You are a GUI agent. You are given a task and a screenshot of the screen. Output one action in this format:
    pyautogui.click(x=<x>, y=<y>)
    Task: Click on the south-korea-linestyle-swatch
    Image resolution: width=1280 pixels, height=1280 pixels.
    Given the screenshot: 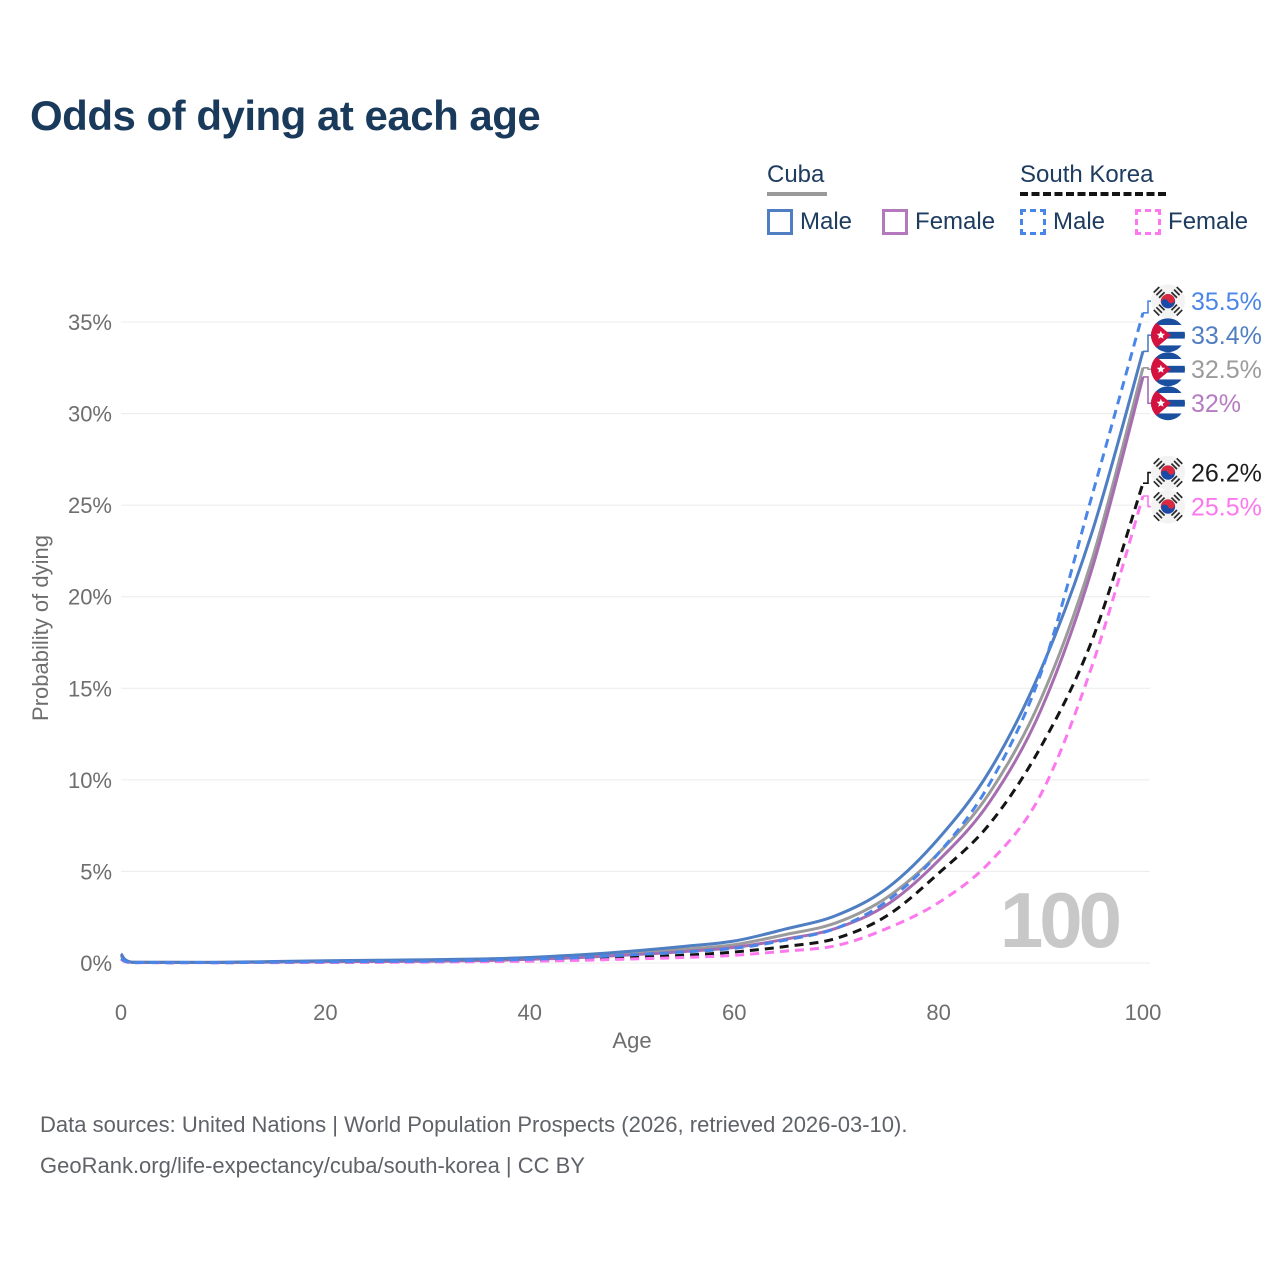 What is the action you would take?
    pyautogui.click(x=1093, y=194)
    